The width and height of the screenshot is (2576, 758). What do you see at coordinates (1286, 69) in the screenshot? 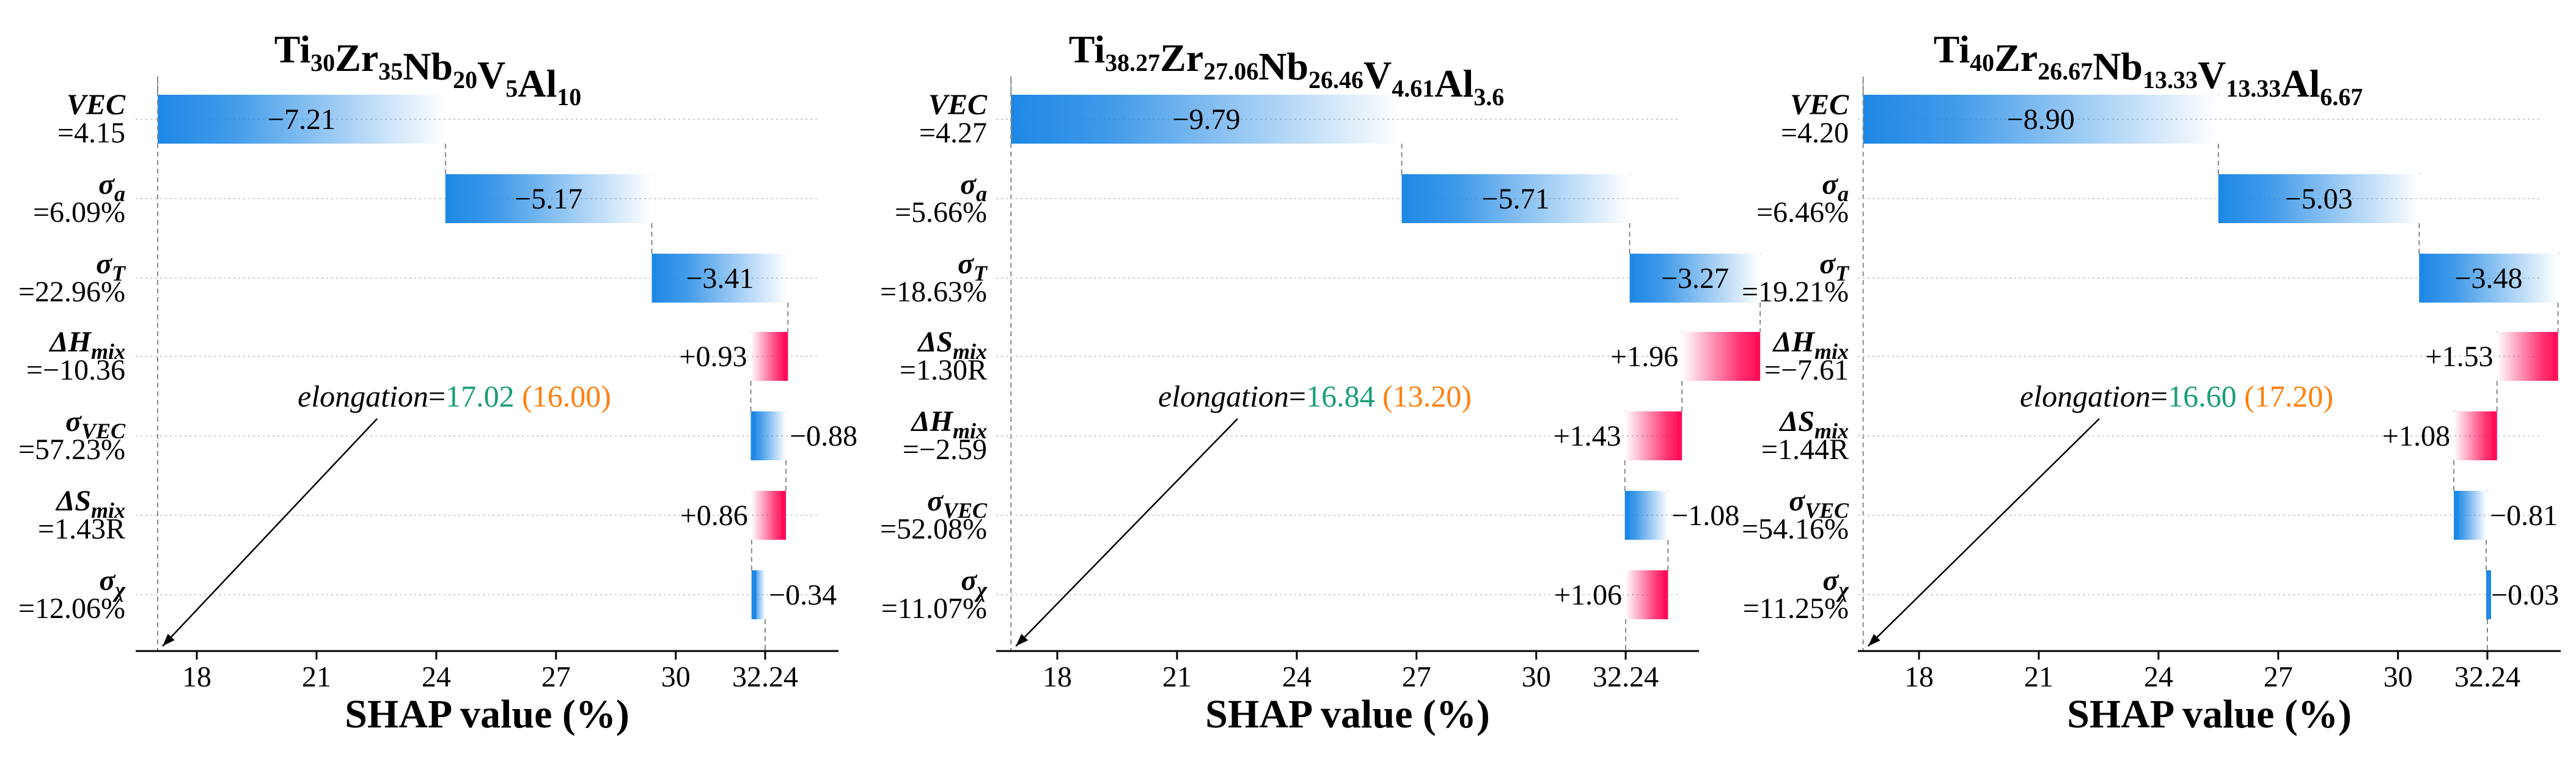
I see `panel-title: Ti38.27Zr27.06Nb26.46V4.61Al3.6` at bounding box center [1286, 69].